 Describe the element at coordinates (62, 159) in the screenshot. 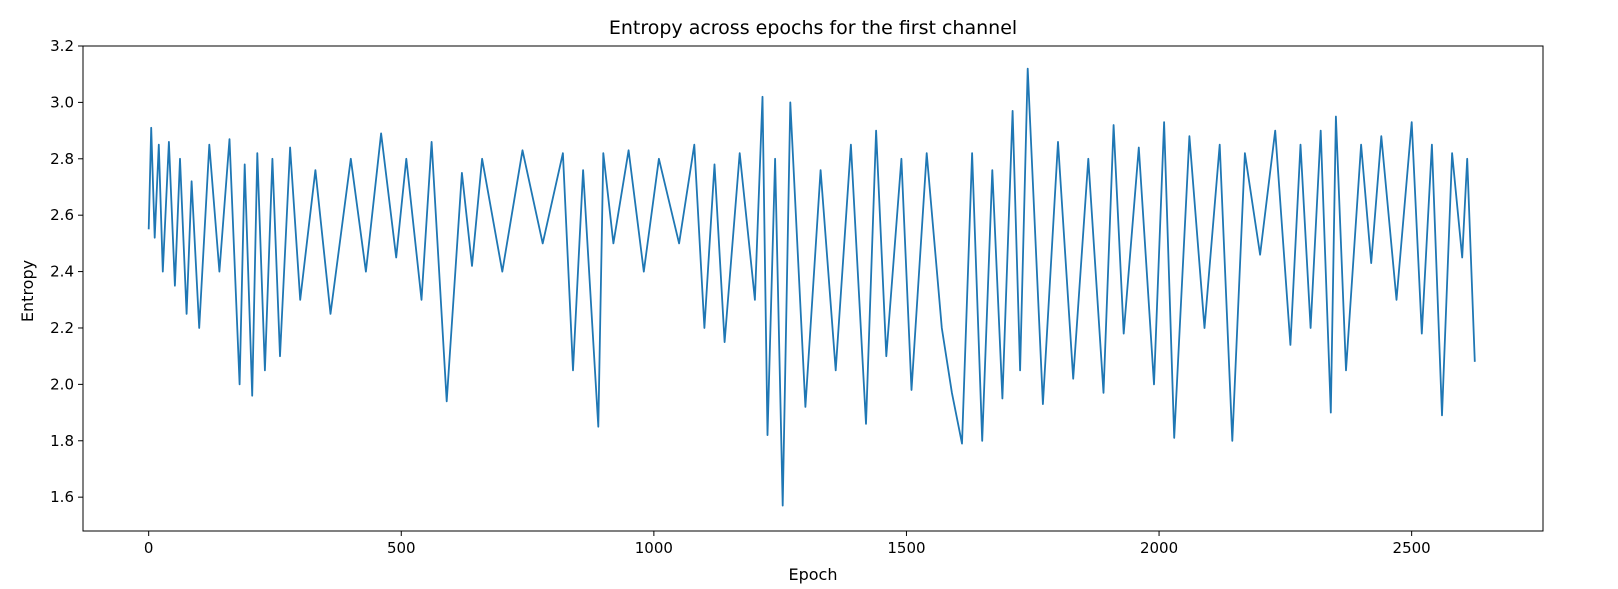

I see `y-tick-label: 2.8` at that location.